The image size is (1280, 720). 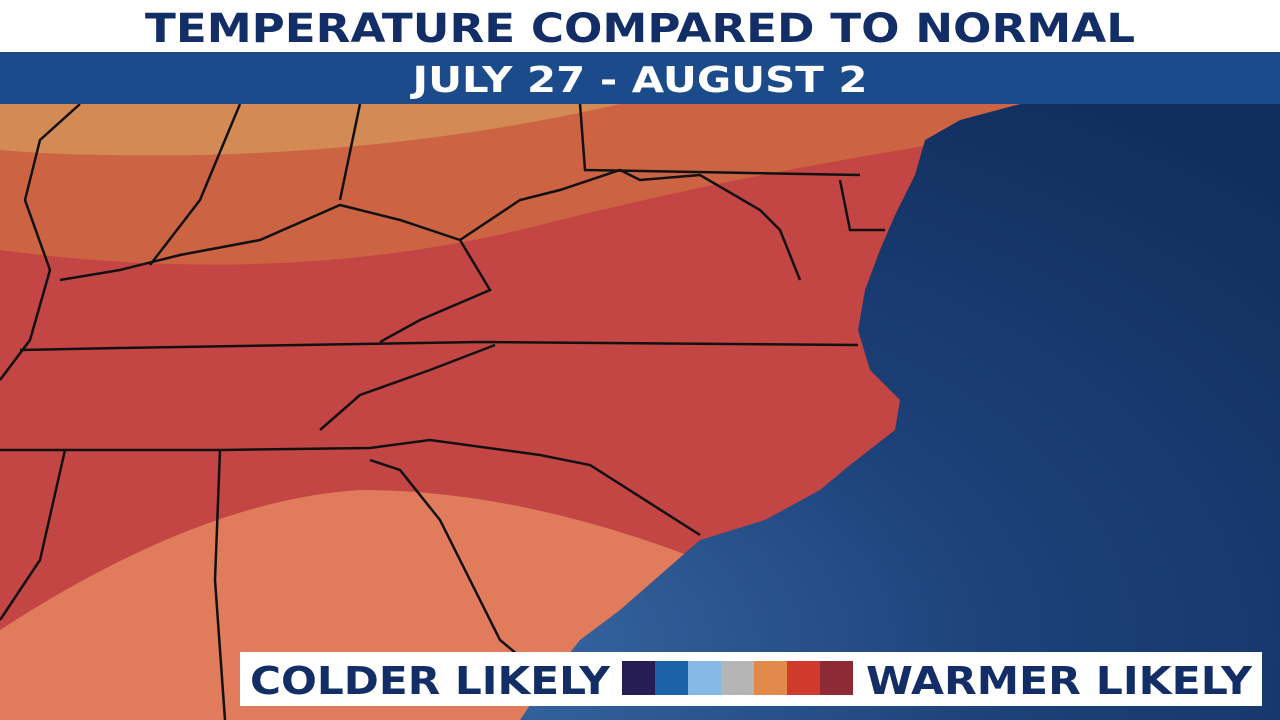 I want to click on band-cool, so click(x=310, y=130).